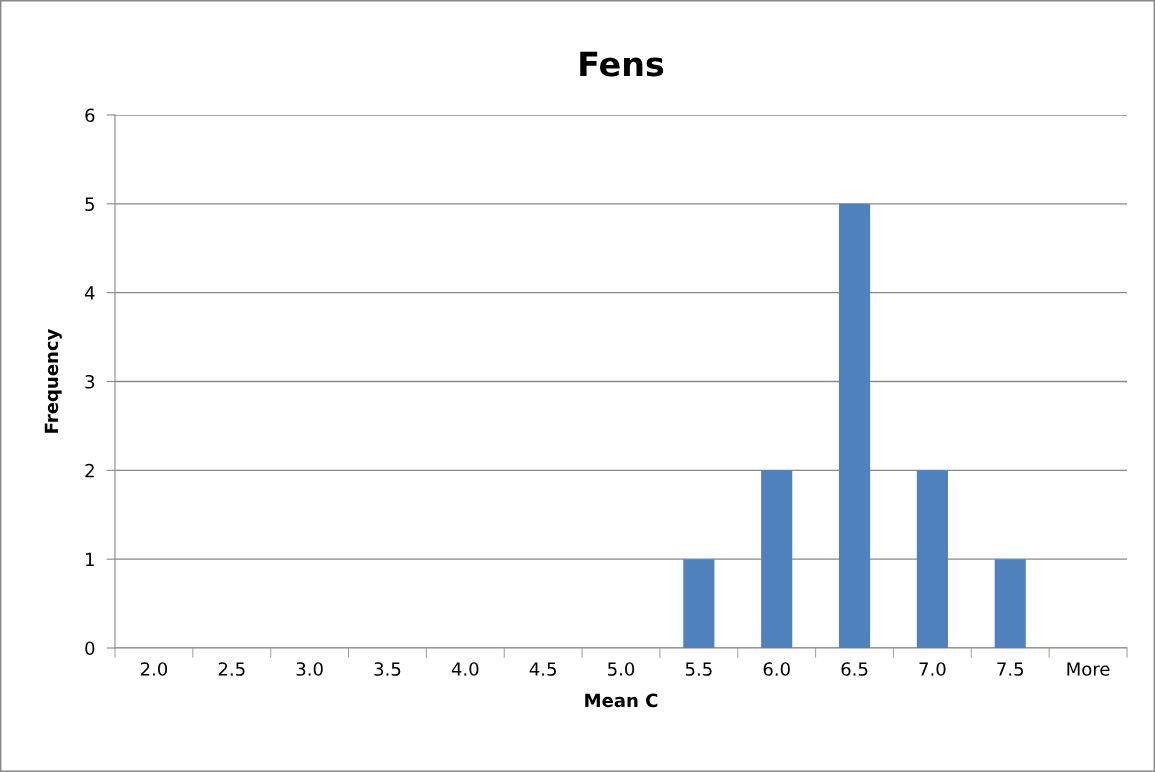 Image resolution: width=1155 pixels, height=772 pixels. Describe the element at coordinates (621, 669) in the screenshot. I see `x-tick-label: 5.0` at that location.